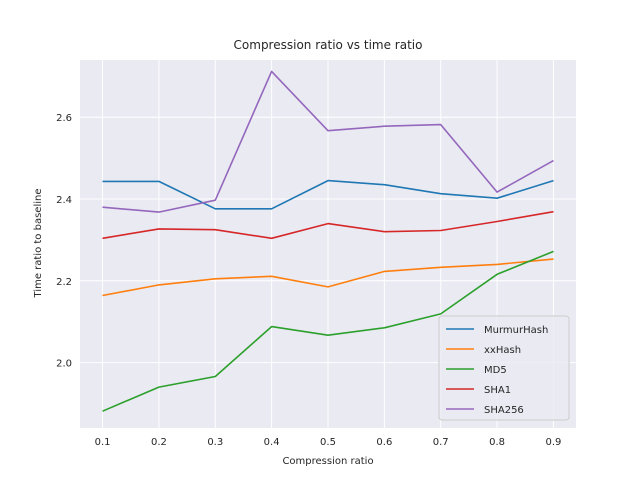 The height and width of the screenshot is (480, 640). I want to click on legend: MurmurHash xxHash MD5 SHA1 SHA256, so click(504, 368).